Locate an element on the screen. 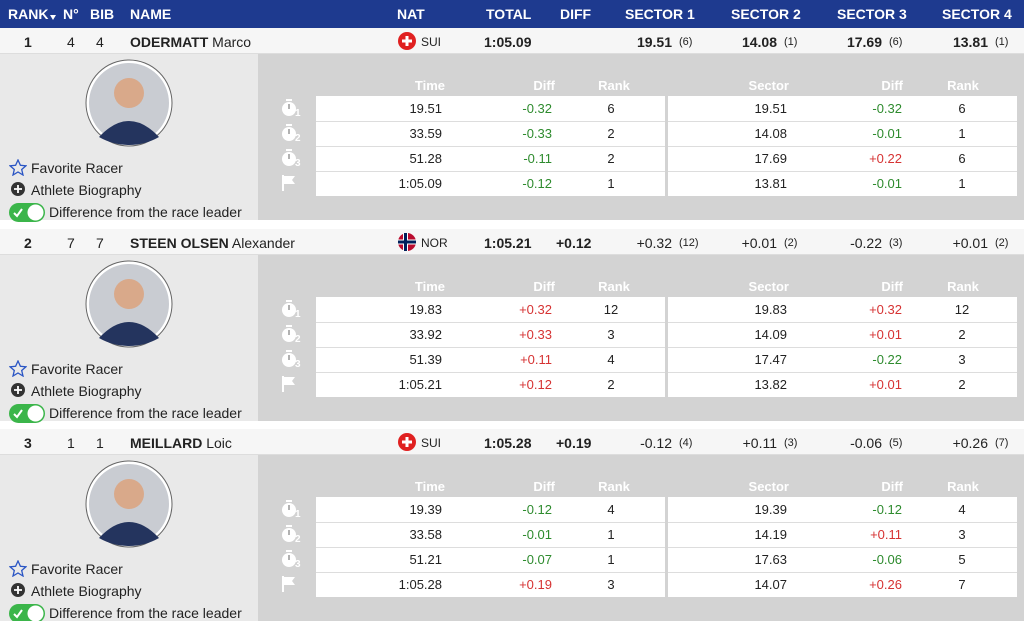 This screenshot has width=1024, height=621. sector-value: +0.26 is located at coordinates (970, 443).